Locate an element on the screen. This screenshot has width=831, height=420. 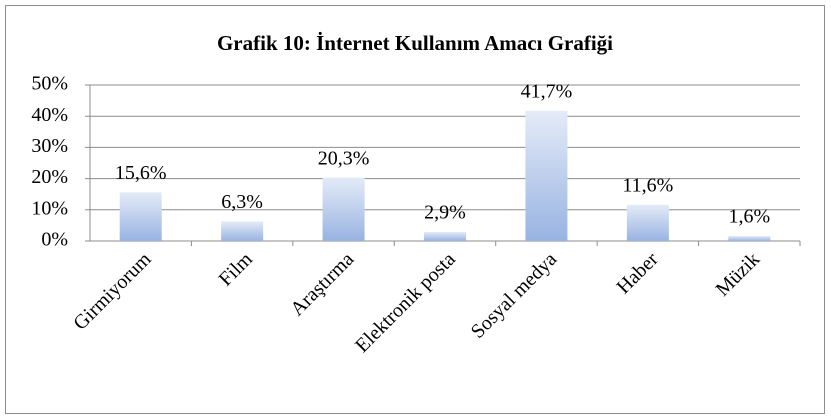
value-label: 2,9% is located at coordinates (445, 213).